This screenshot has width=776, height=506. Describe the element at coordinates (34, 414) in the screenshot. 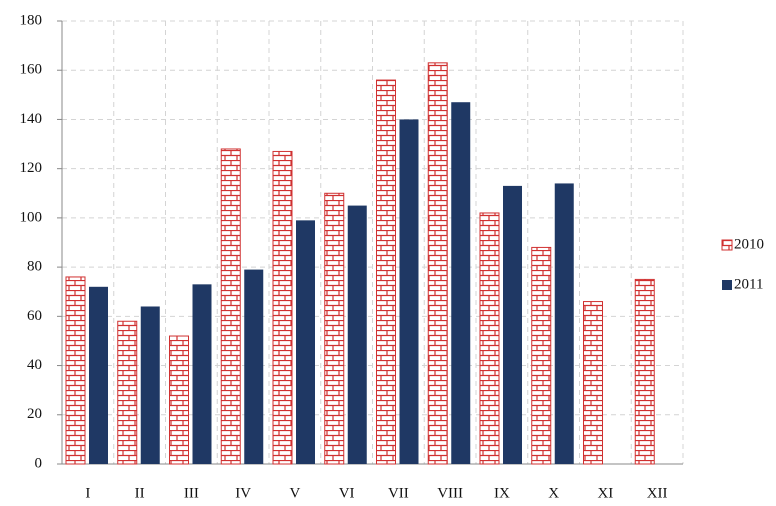

I see `y-tick-label: 20` at that location.